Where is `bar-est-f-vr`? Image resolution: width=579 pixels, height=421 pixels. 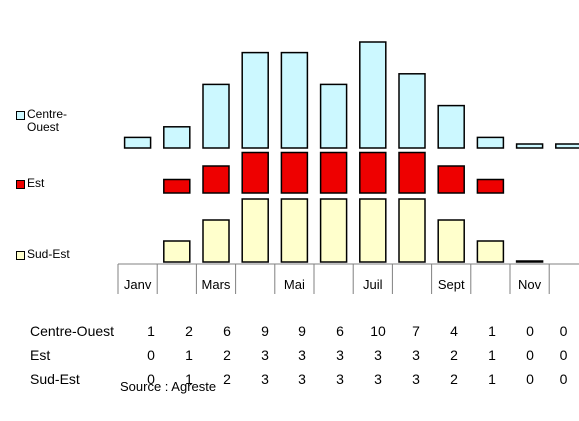
bar-est-f-vr is located at coordinates (177, 187).